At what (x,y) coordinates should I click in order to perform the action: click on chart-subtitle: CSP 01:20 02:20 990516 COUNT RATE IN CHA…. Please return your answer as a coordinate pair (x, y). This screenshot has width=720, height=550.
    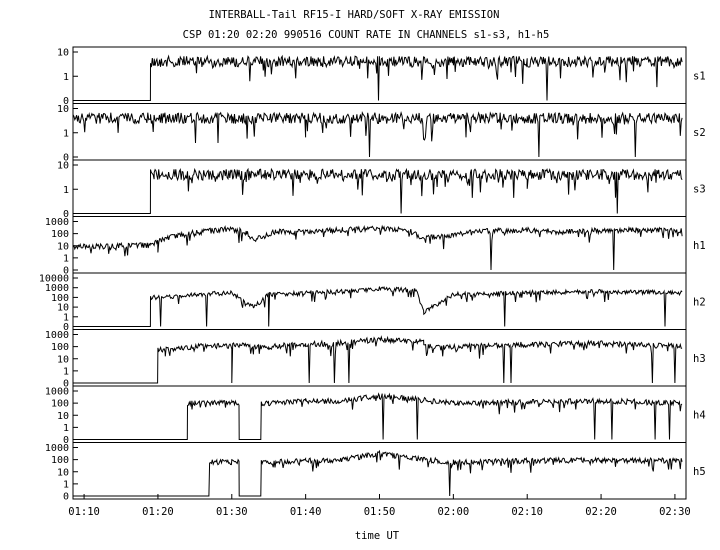
    Looking at the image, I should click on (366, 35).